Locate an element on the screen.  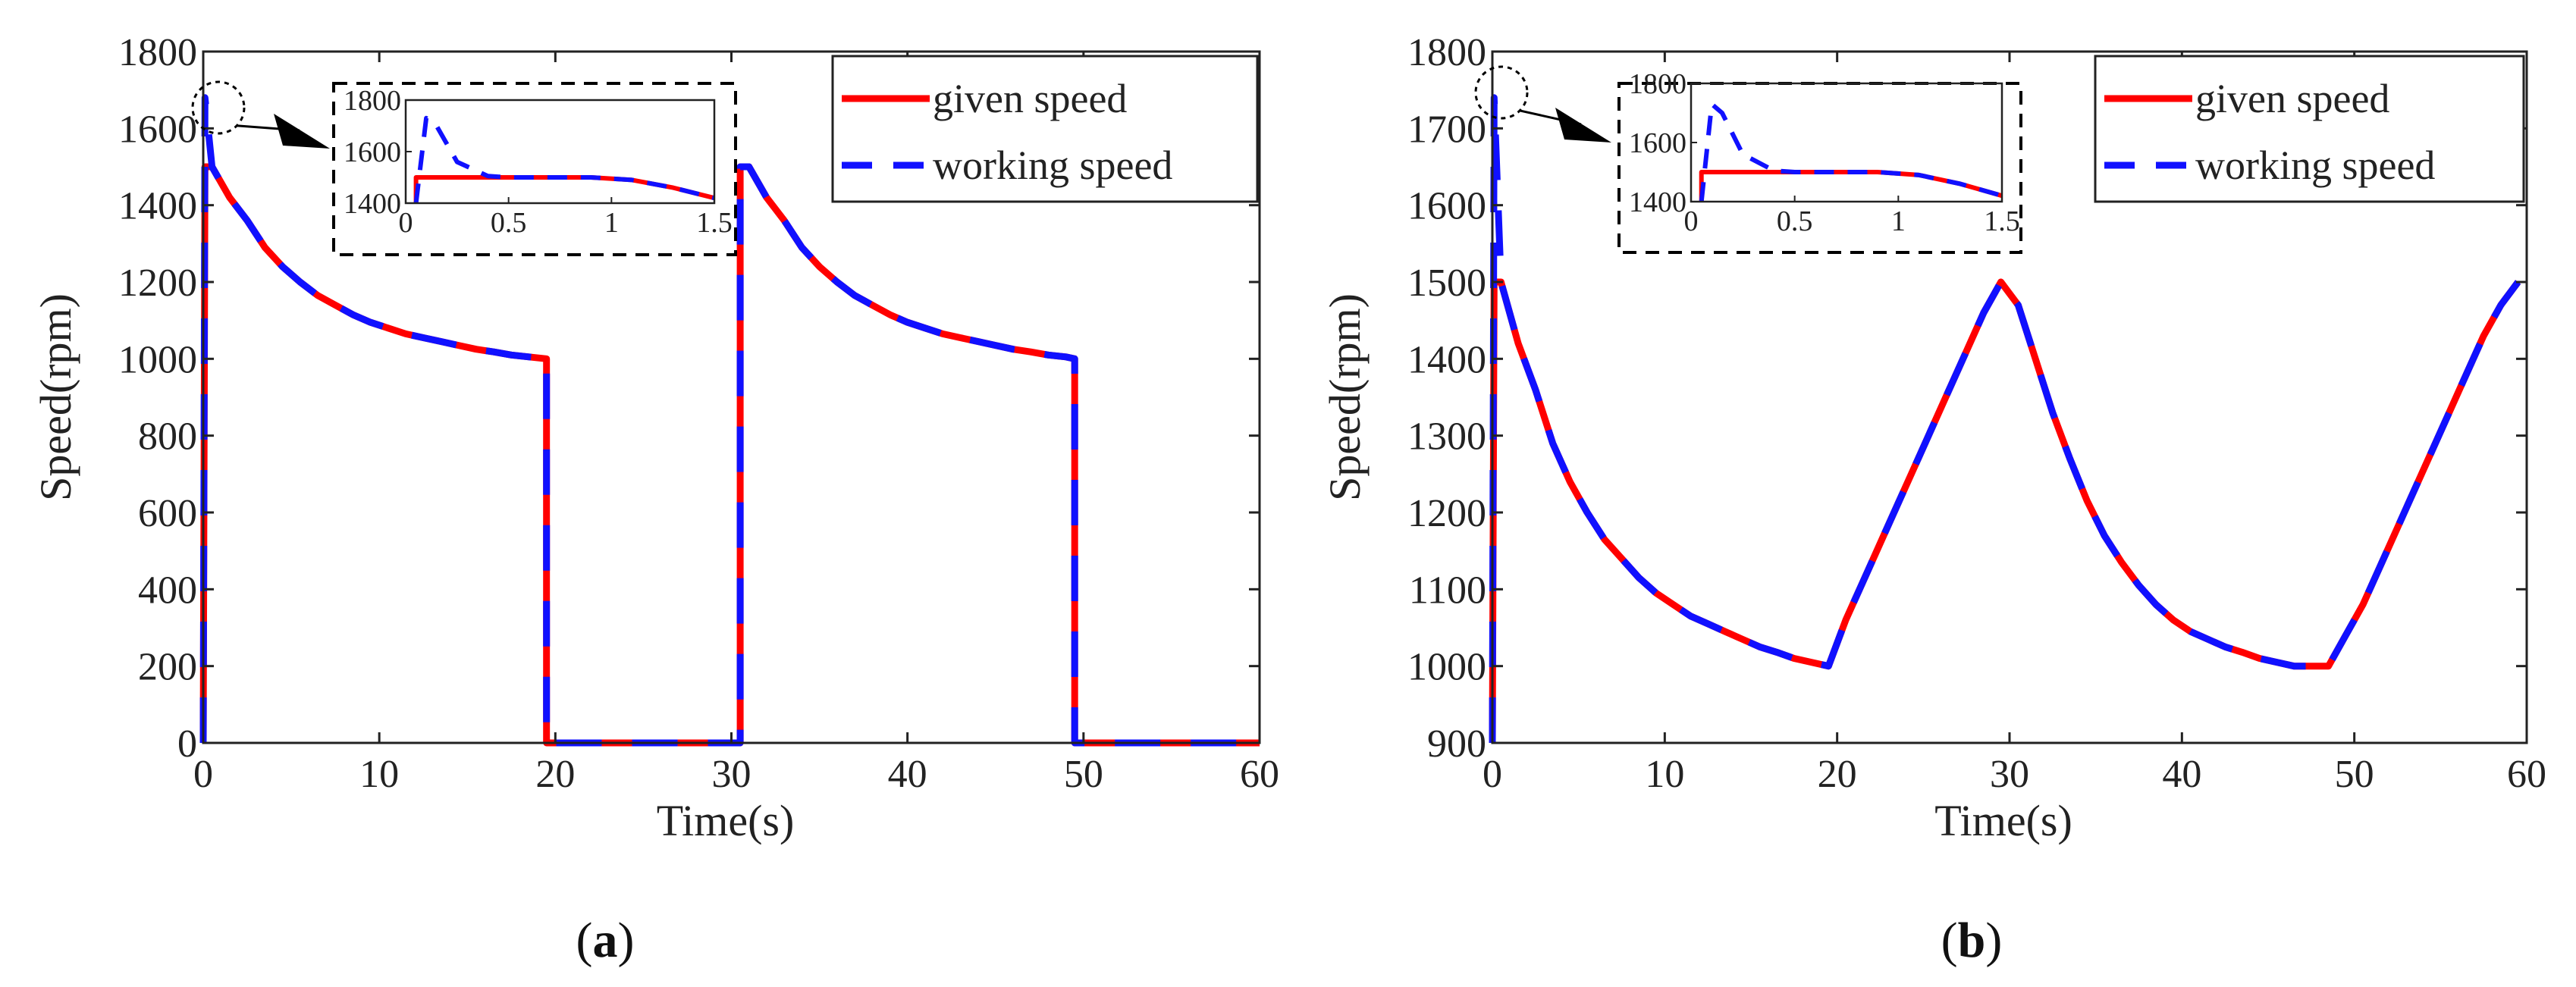
y-tick-label: 1700 is located at coordinates (1446, 129).